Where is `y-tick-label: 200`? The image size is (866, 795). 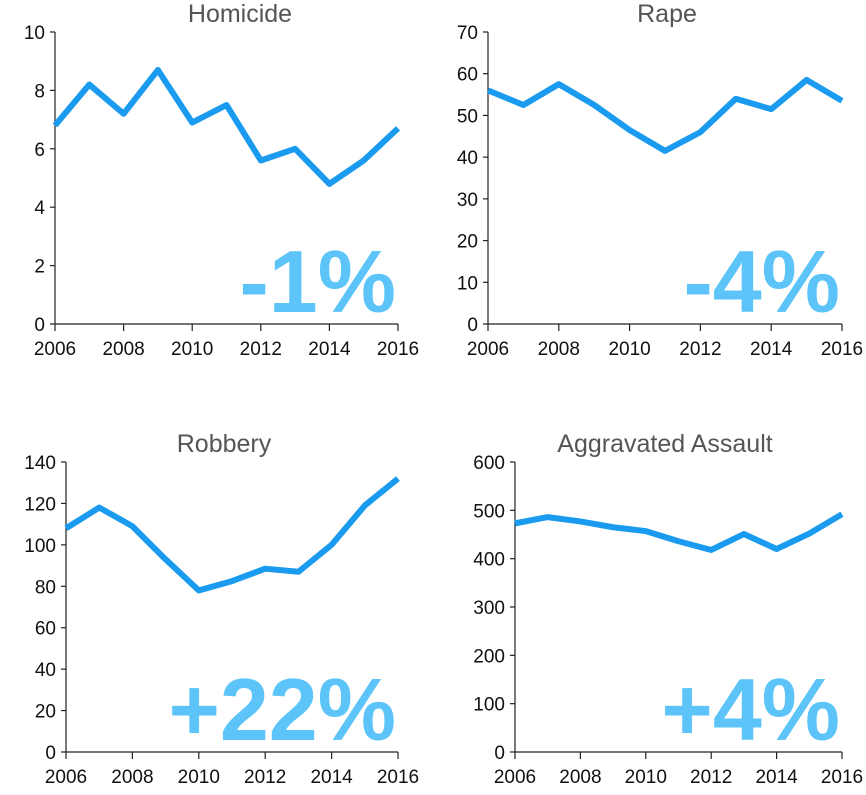 y-tick-label: 200 is located at coordinates (489, 656).